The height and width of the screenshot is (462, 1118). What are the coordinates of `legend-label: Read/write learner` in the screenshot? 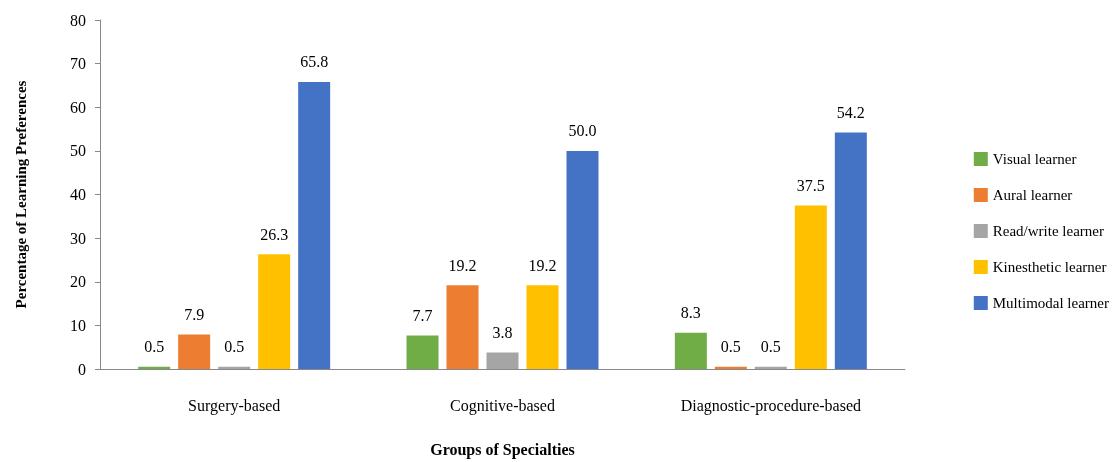 It's located at (1048, 231).